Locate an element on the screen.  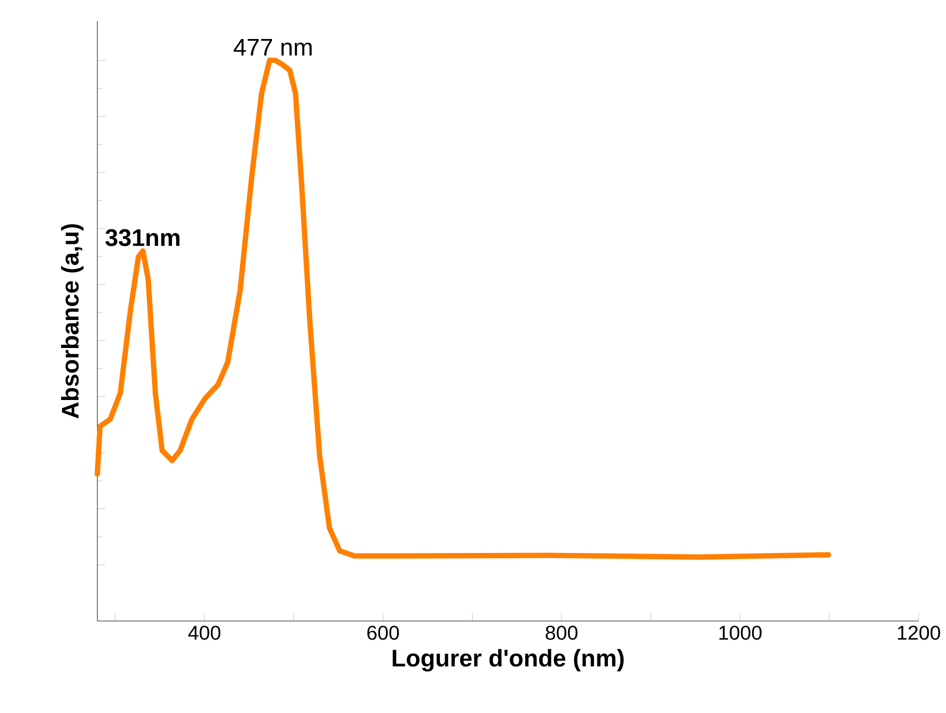
x-tick-label: 800 is located at coordinates (562, 633).